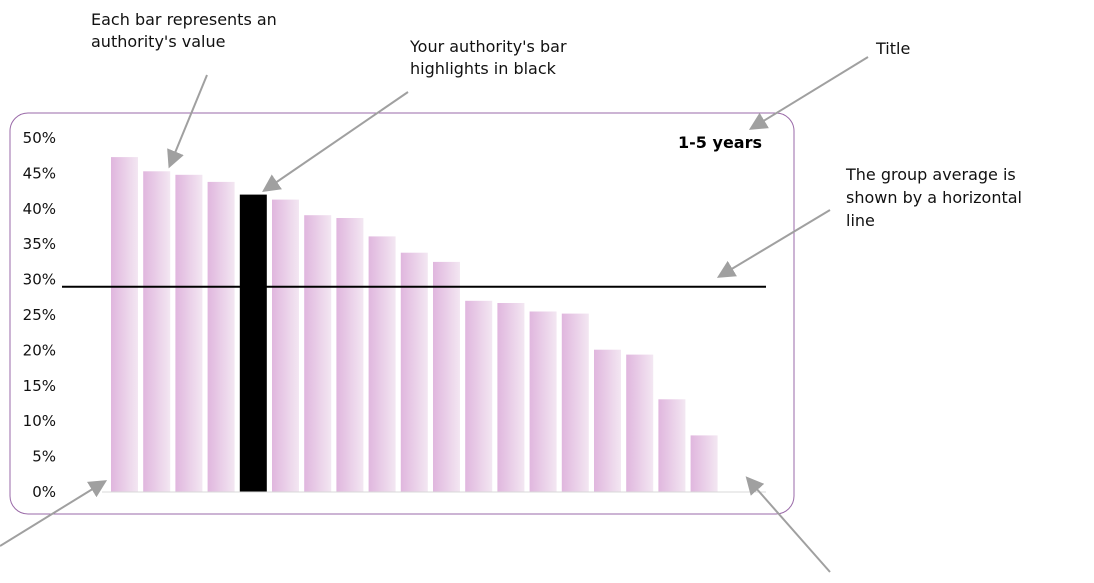 This screenshot has height=583, width=1094. Describe the element at coordinates (39, 280) in the screenshot. I see `y-tick-label: 30%` at that location.